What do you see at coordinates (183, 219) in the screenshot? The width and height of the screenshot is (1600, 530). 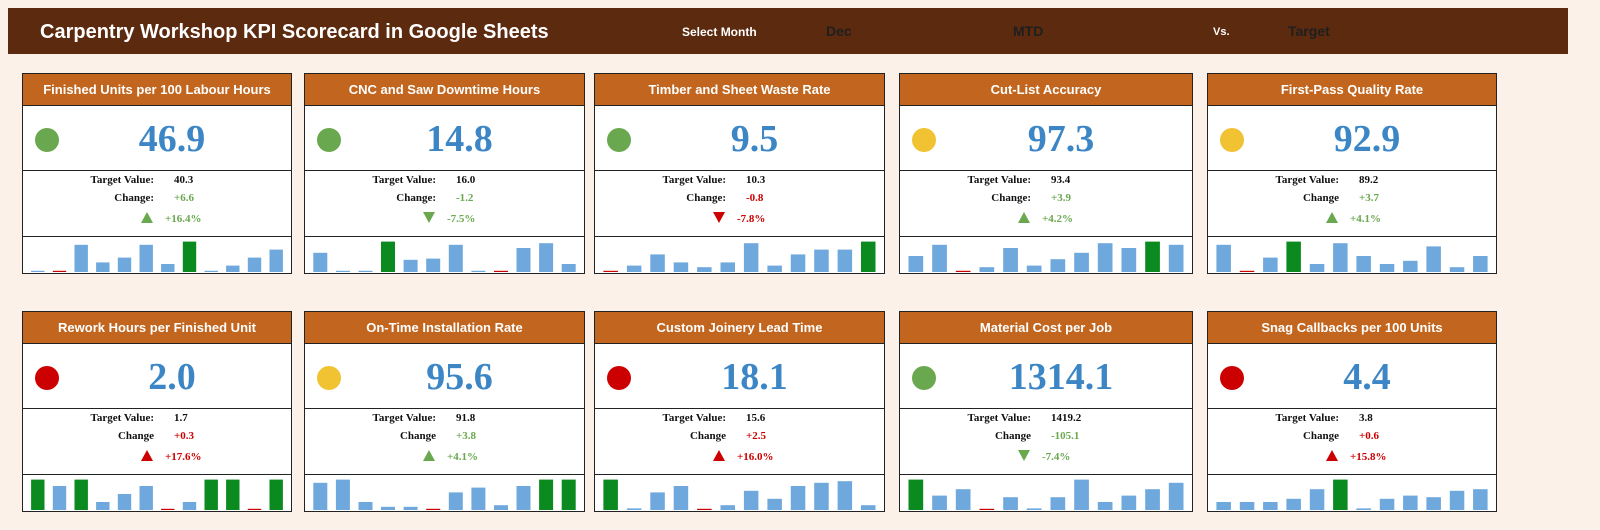 I see `change-percent: +16.4%` at bounding box center [183, 219].